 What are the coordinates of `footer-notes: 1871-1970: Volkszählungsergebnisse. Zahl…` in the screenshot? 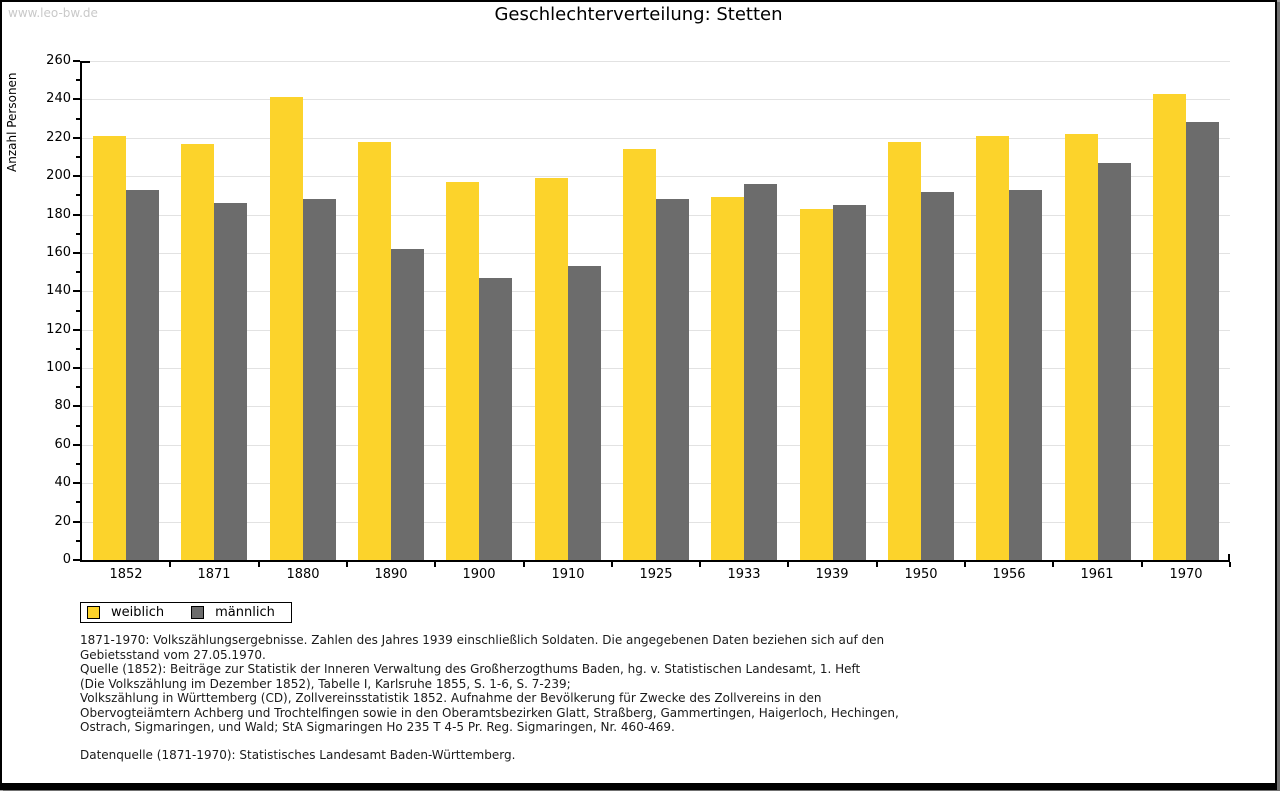 It's located at (630, 697).